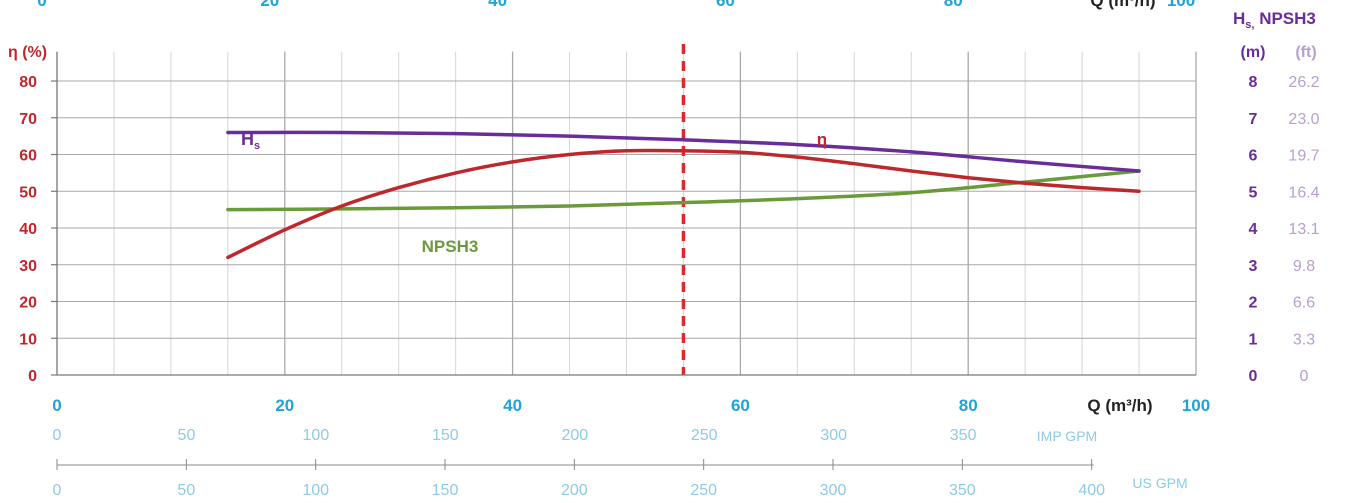  Describe the element at coordinates (32, 376) in the screenshot. I see `left-axis-tick-label: 0` at that location.